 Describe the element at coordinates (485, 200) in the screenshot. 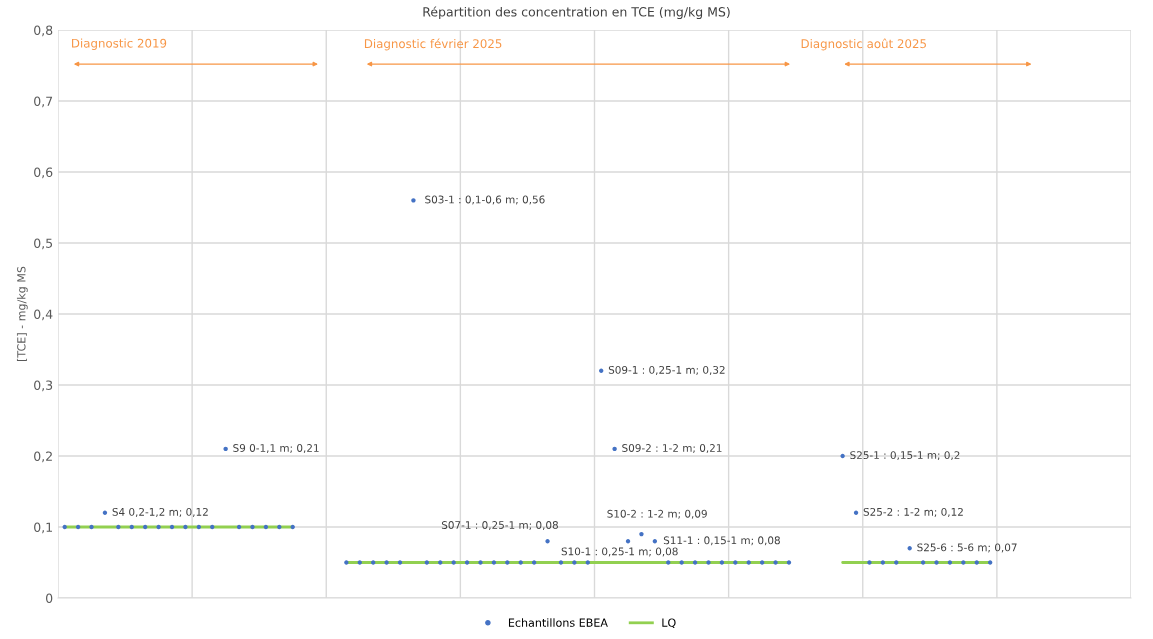

I see `data-label: S03-1 : 0,1-0,6 m; 0,56` at that location.